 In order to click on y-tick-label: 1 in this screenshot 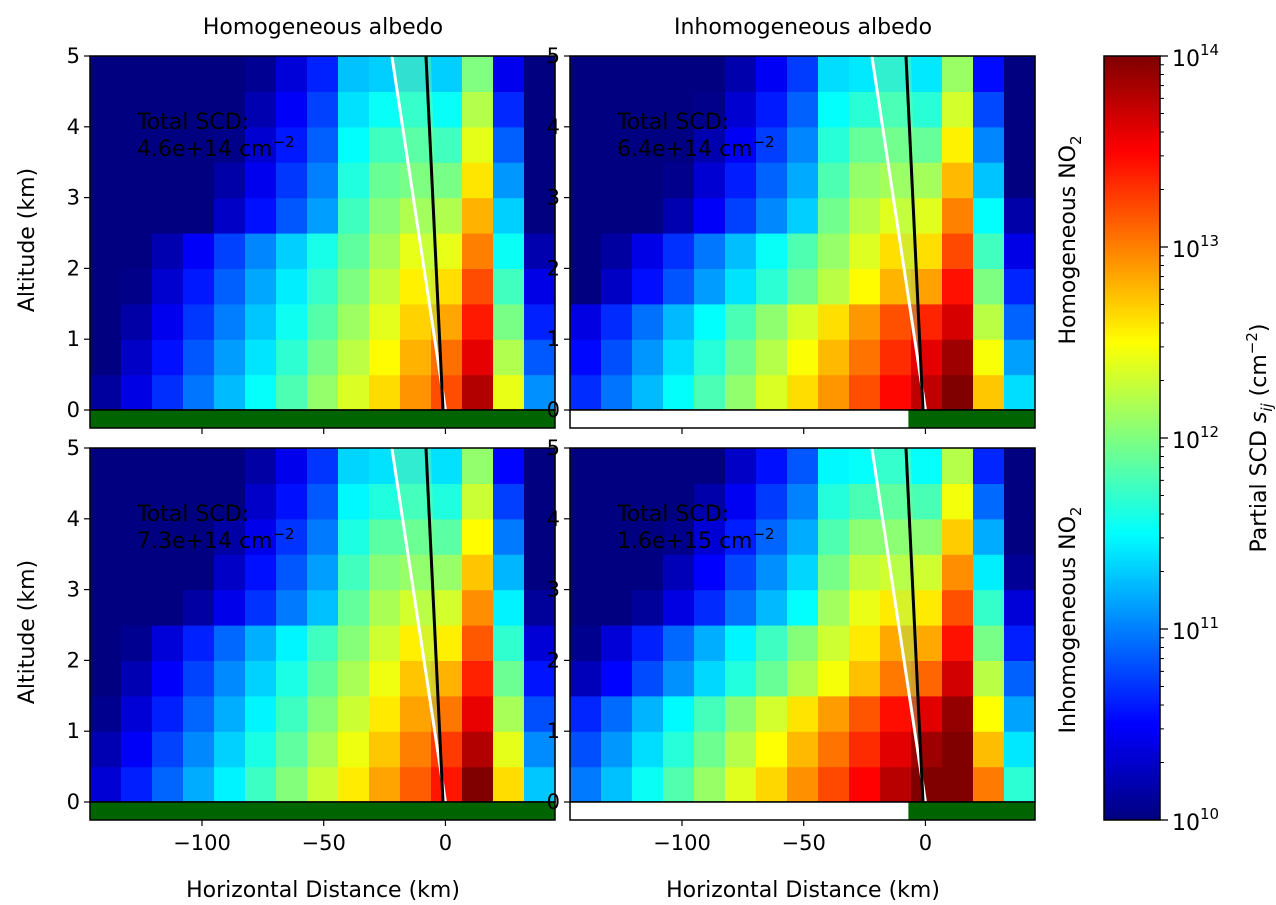, I will do `click(73, 339)`.